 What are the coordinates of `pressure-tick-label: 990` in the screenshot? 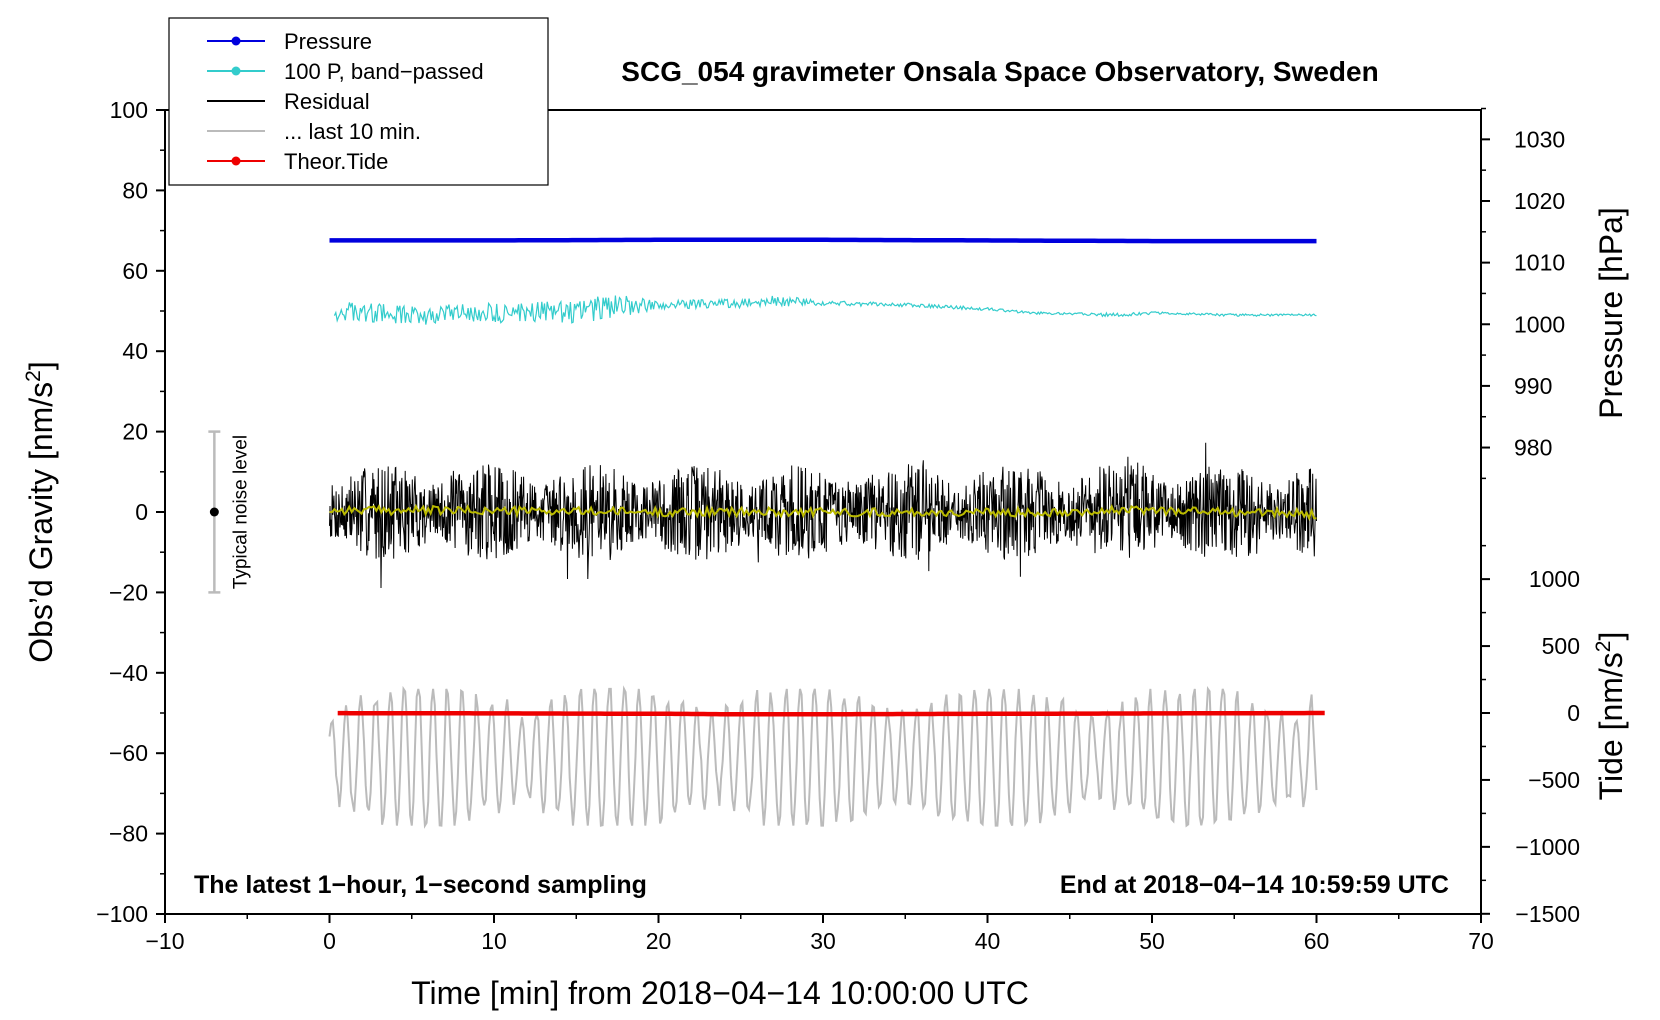 It's located at (1533, 386).